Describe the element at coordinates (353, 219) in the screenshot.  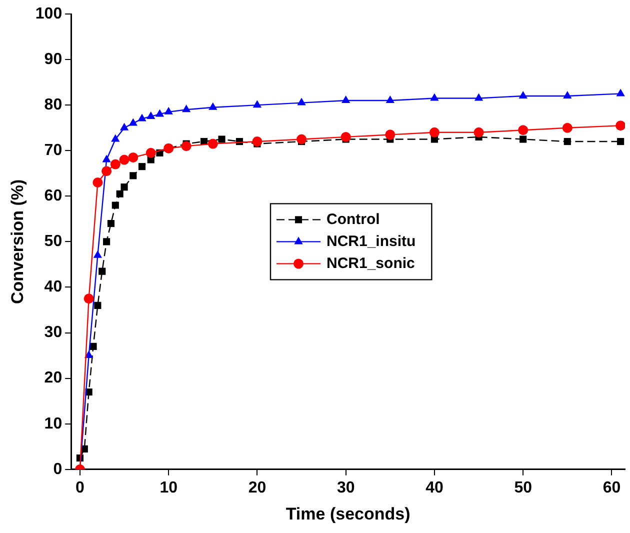
I see `legend-label: Control` at that location.